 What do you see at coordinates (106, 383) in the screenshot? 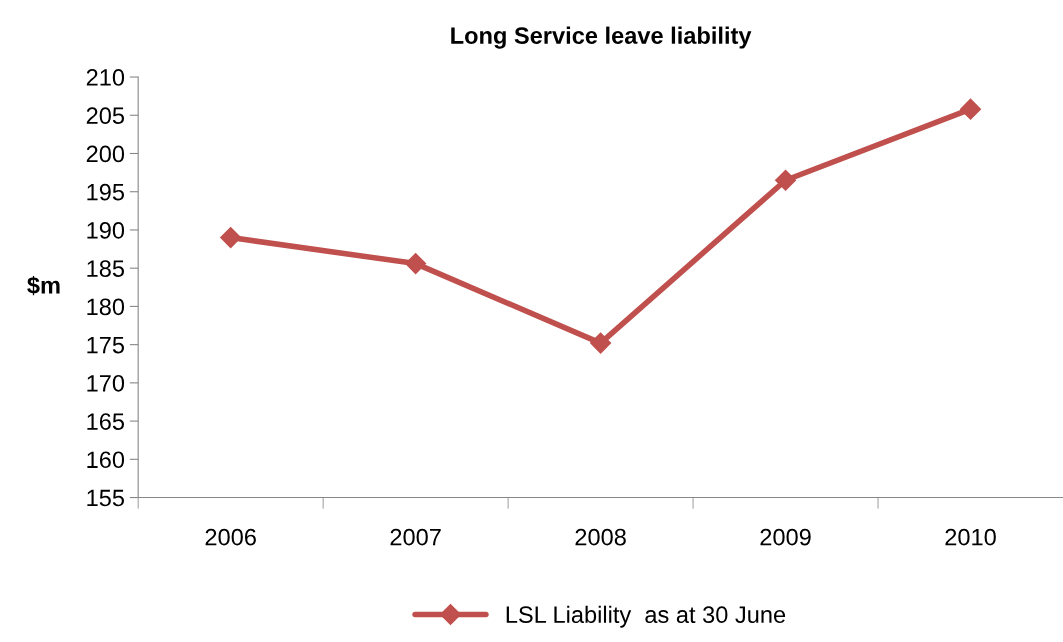
I see `y-tick-label: 170` at bounding box center [106, 383].